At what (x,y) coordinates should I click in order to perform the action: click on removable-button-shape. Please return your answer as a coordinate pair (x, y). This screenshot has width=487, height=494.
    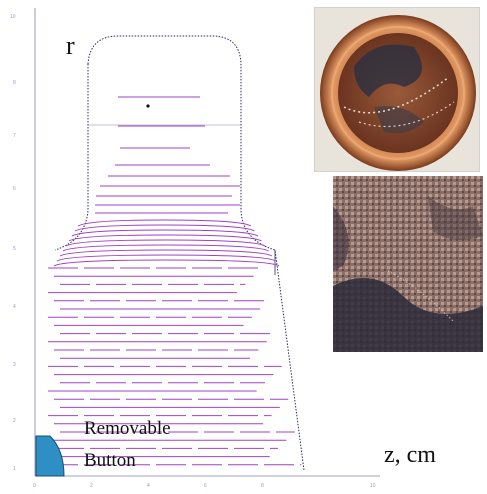
    Looking at the image, I should click on (50, 456).